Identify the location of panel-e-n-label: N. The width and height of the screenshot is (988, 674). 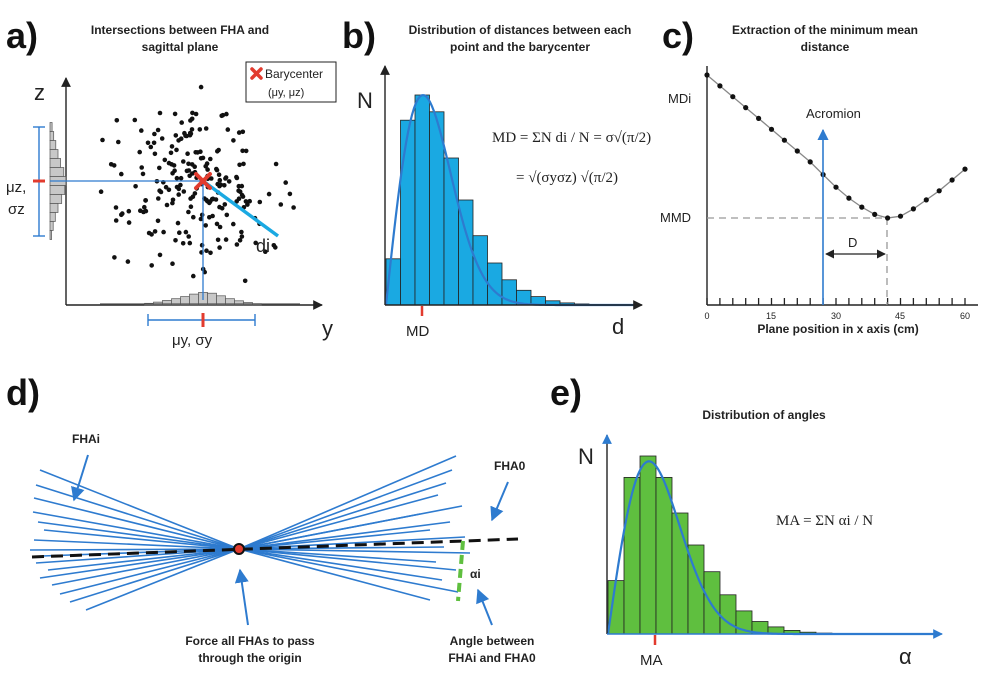
(586, 456).